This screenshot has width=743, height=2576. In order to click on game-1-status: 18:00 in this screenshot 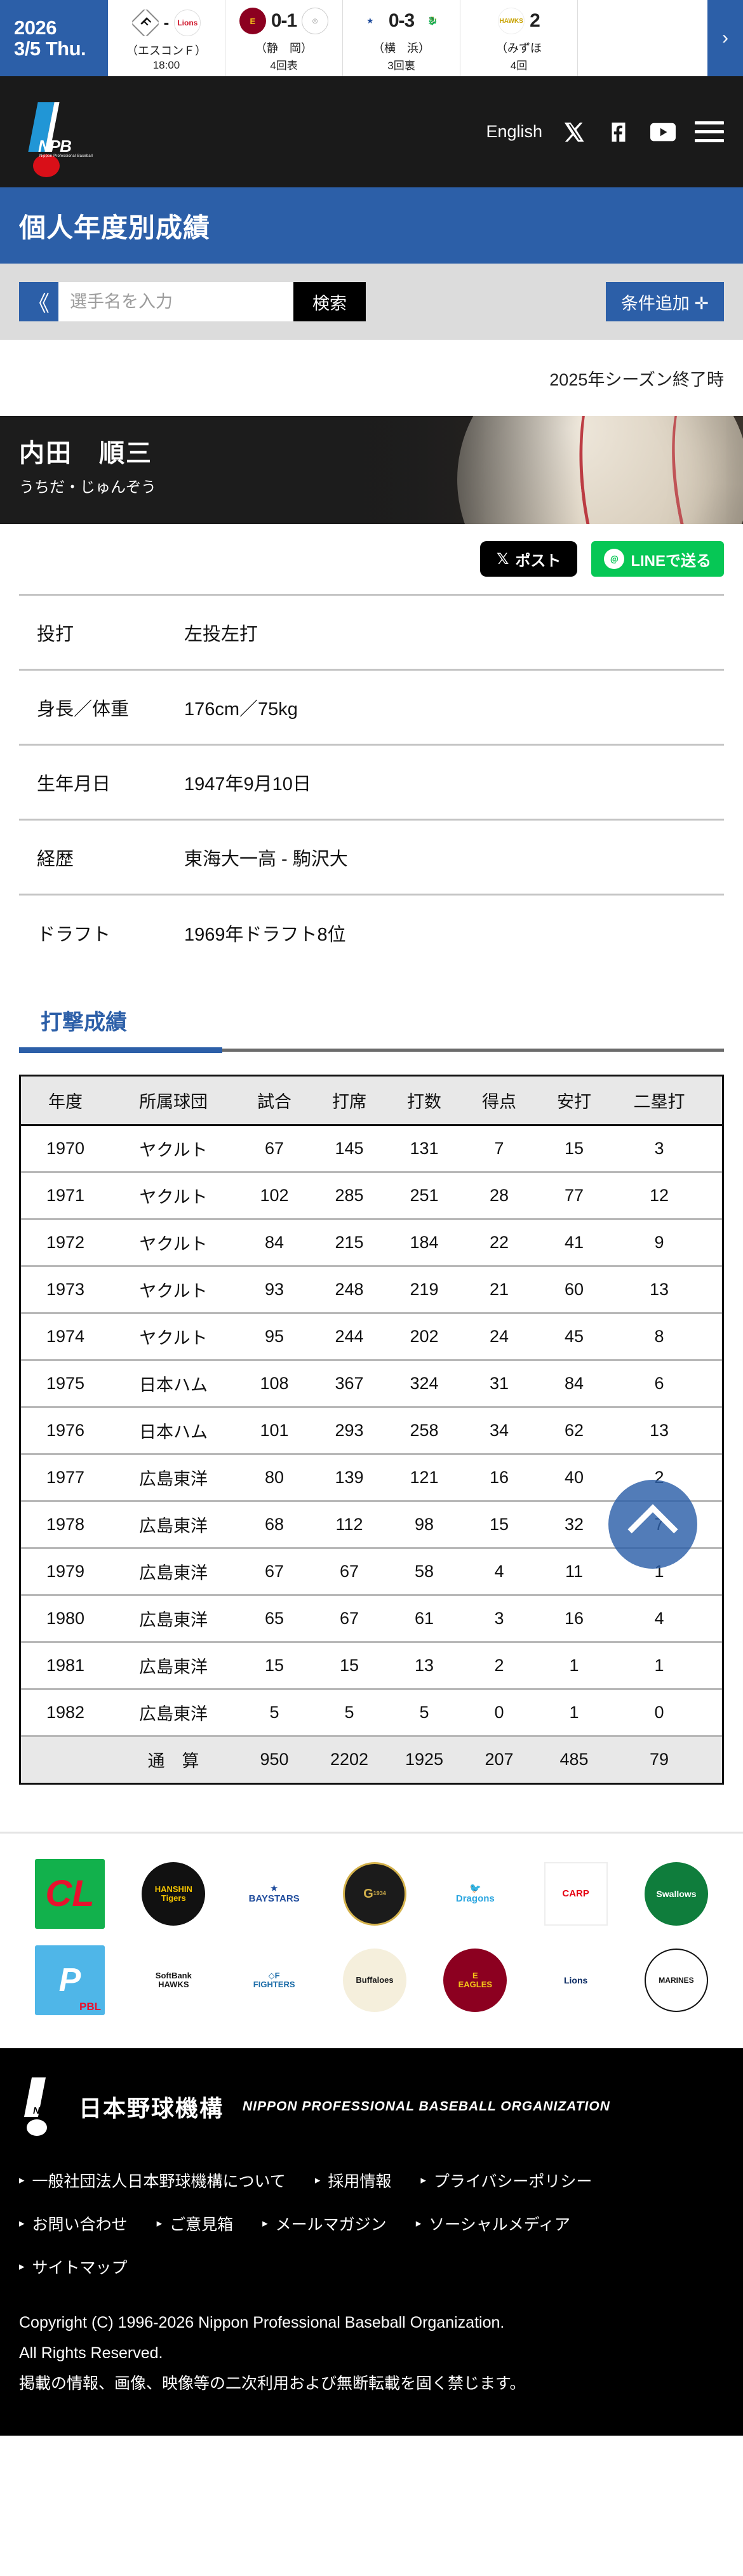, I will do `click(166, 64)`.